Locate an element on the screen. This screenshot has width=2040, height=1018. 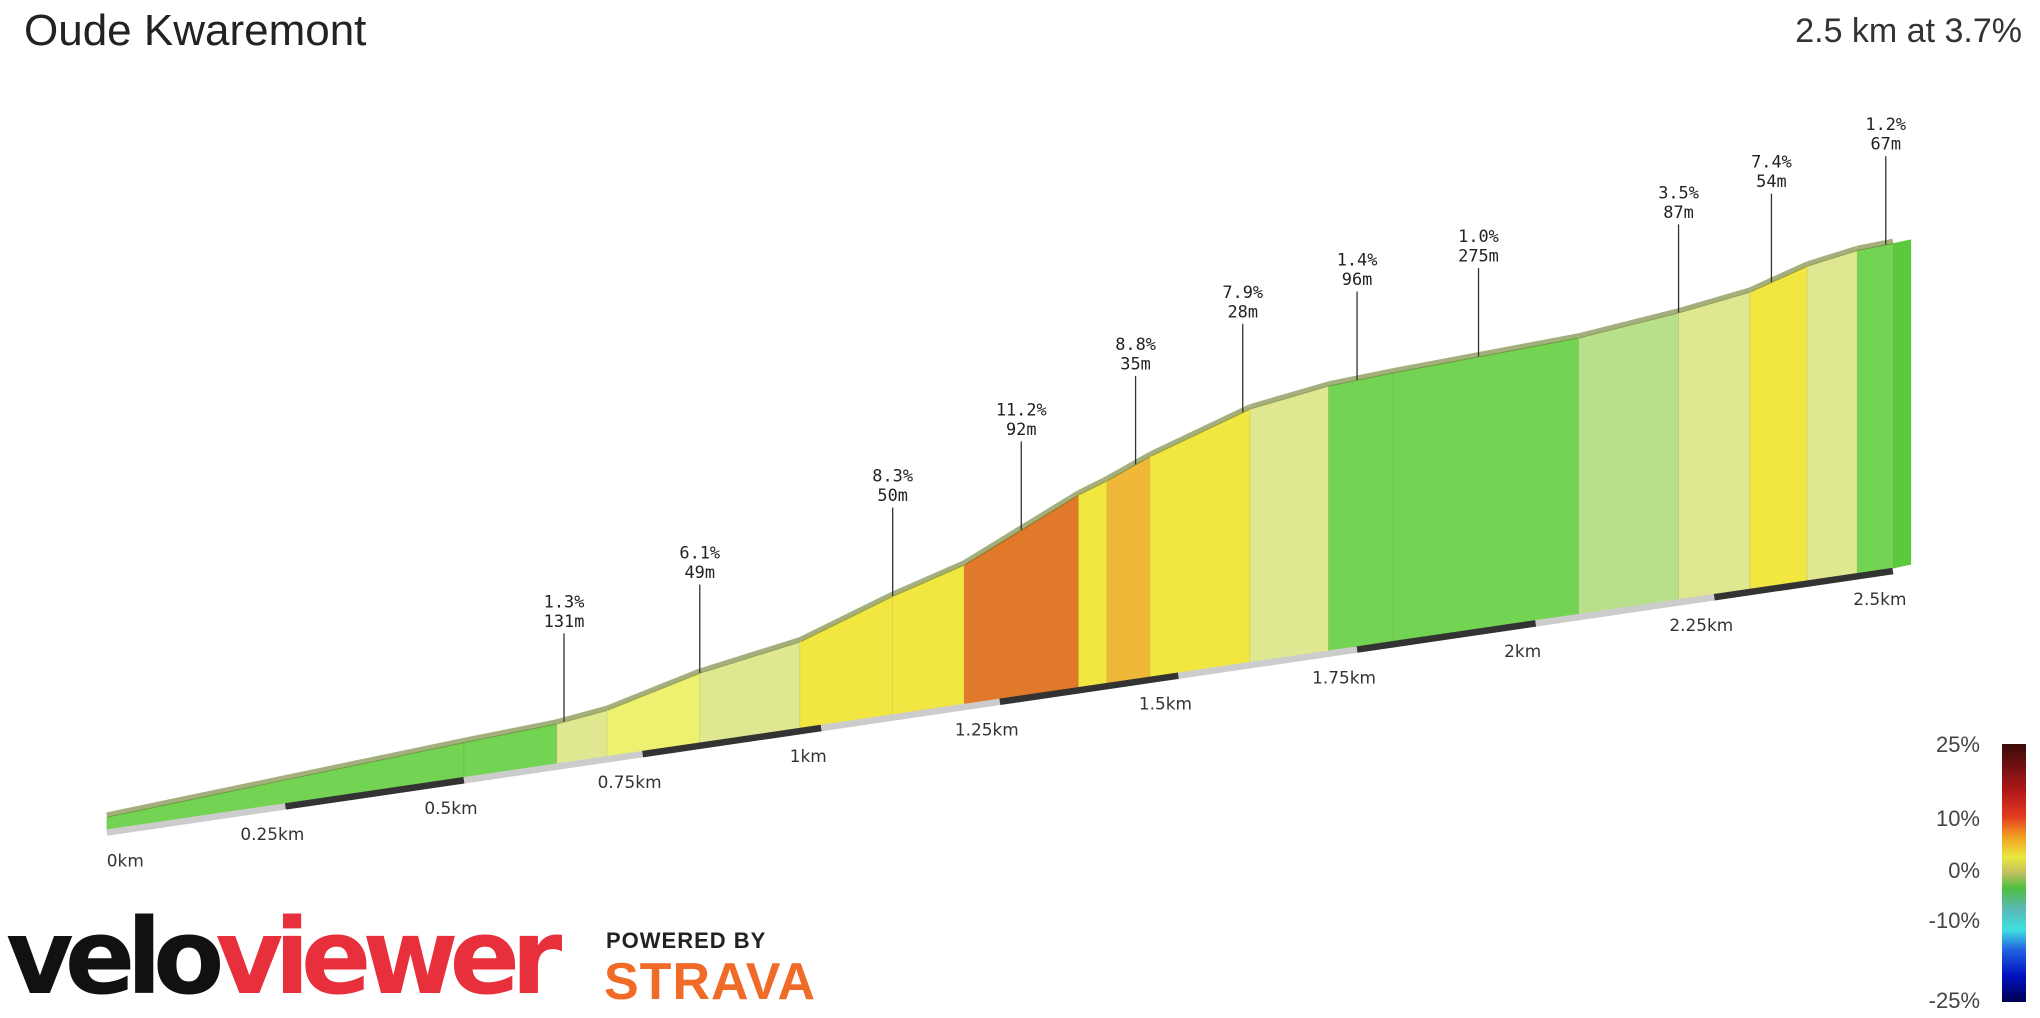
annotation-grade: 7.9% is located at coordinates (1242, 292).